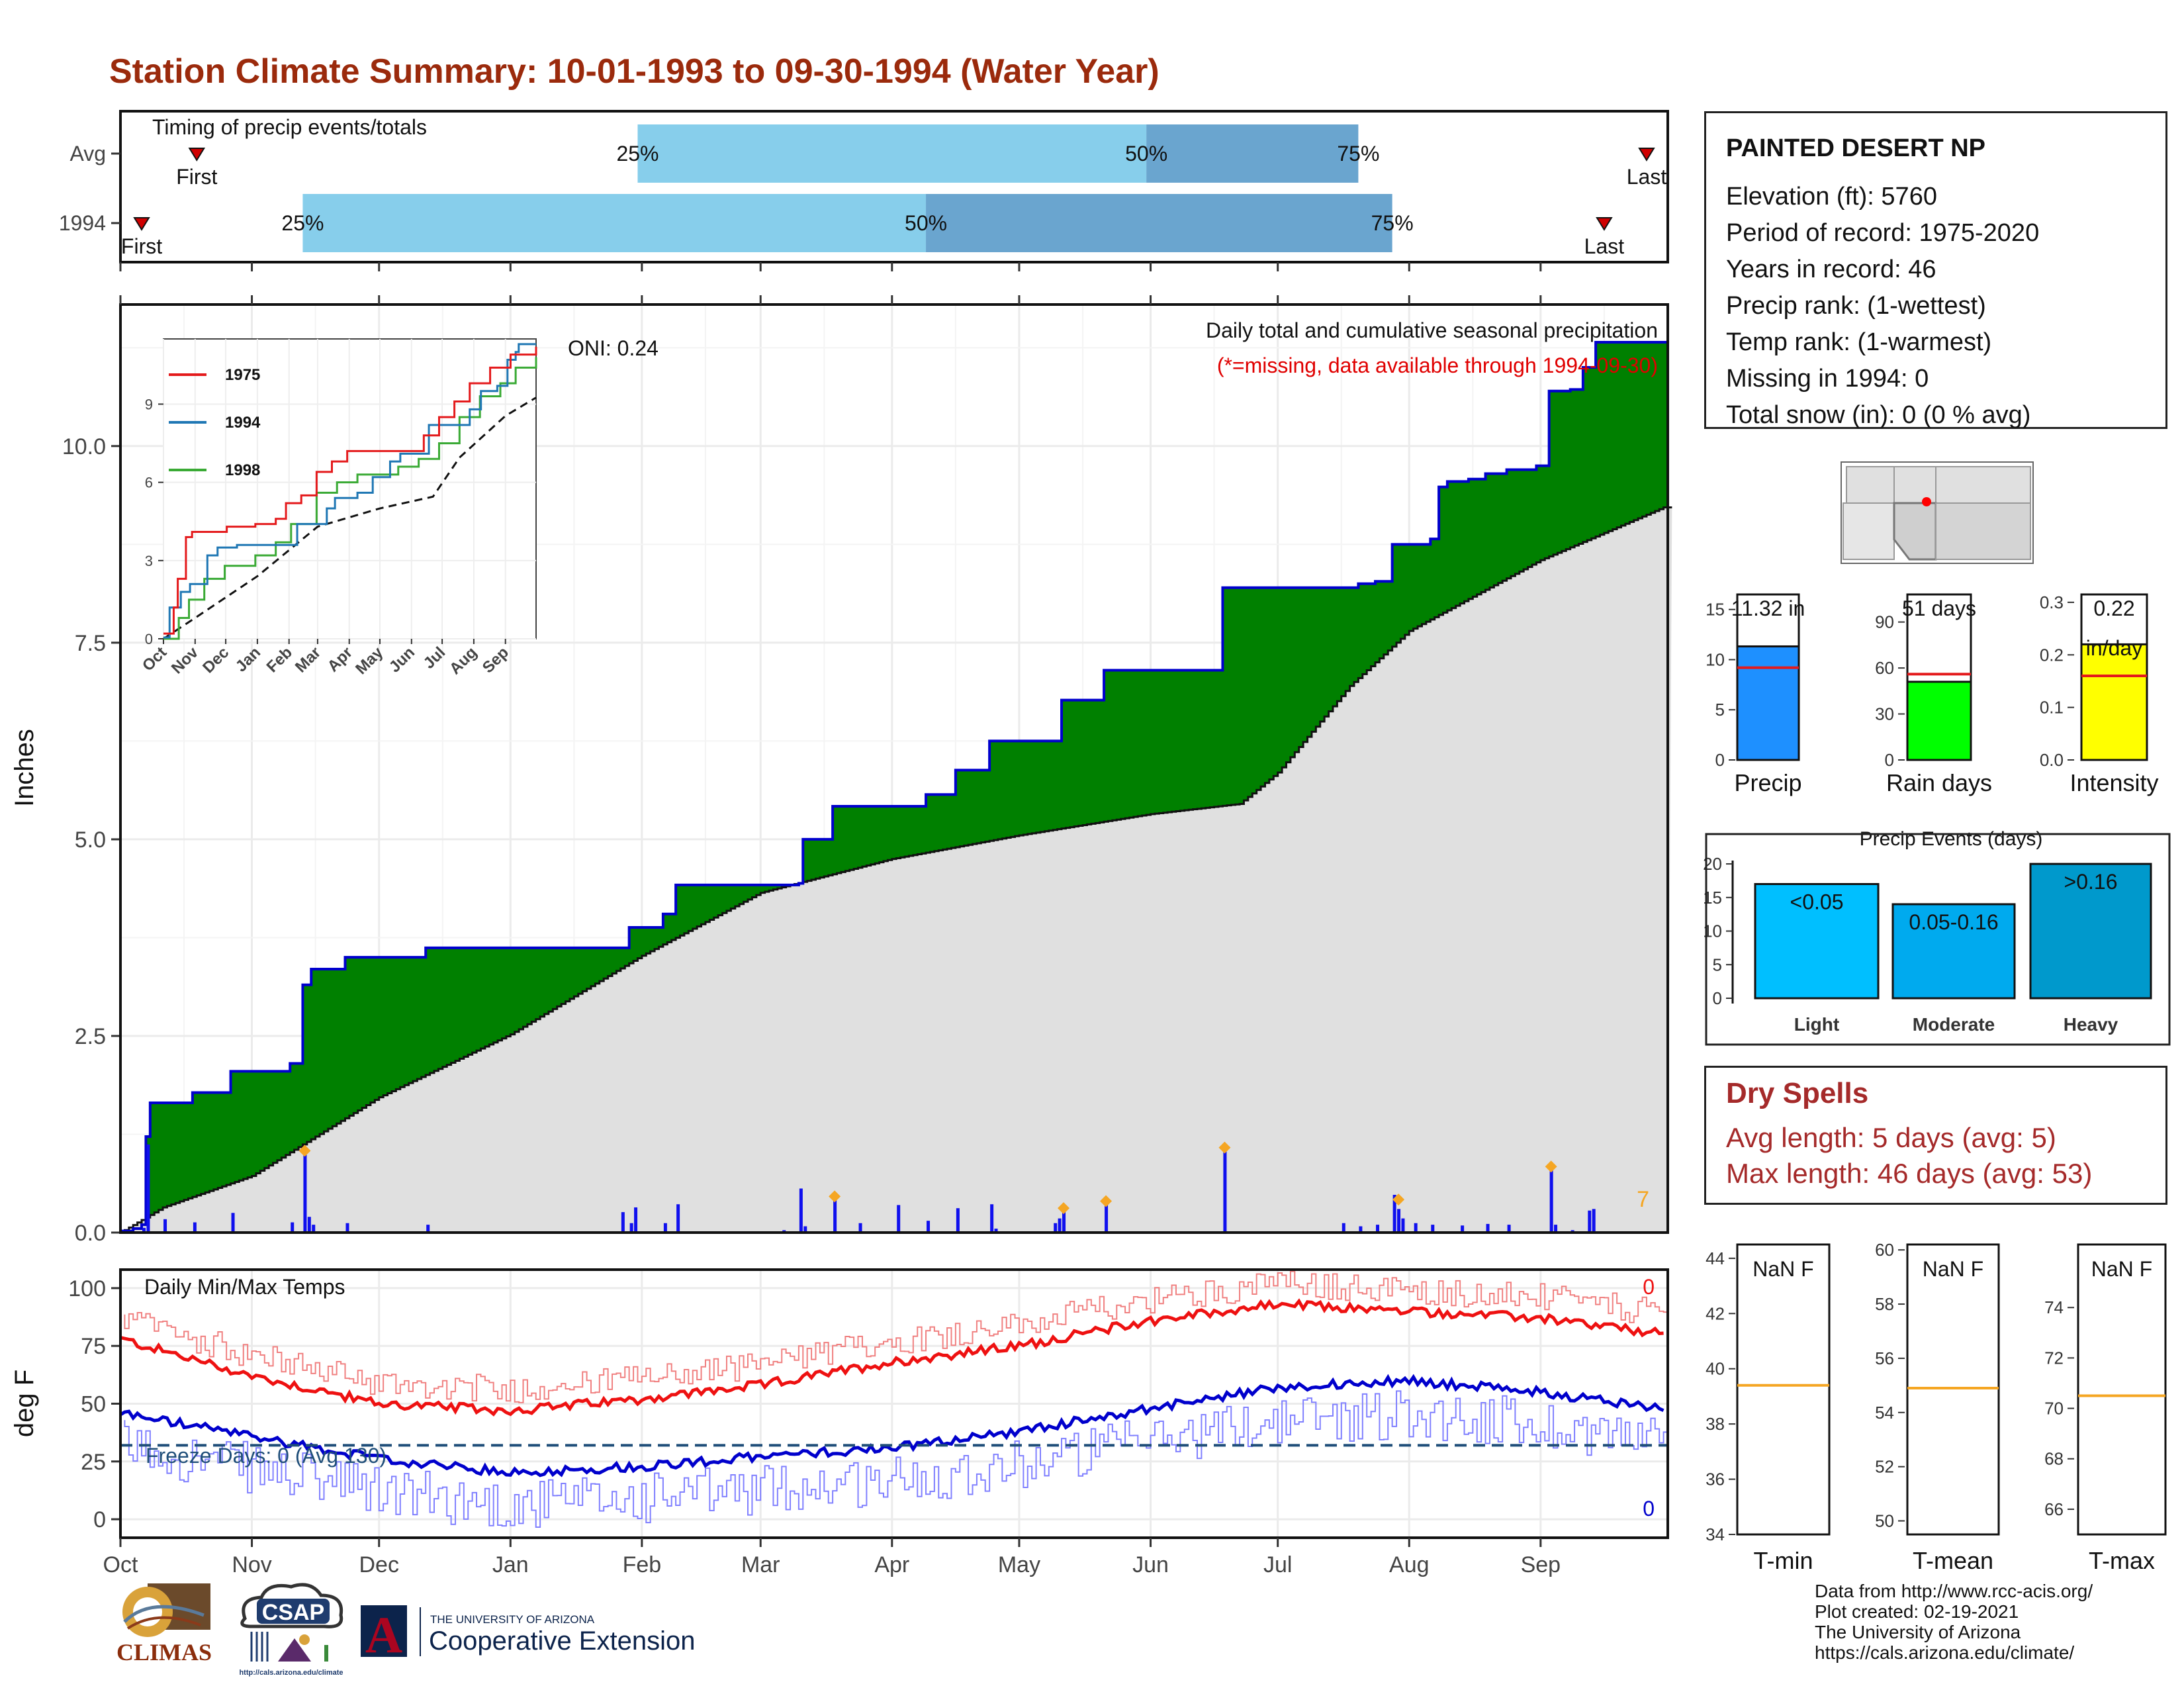 The height and width of the screenshot is (1688, 2184). I want to click on map-state-ut, so click(1914, 485).